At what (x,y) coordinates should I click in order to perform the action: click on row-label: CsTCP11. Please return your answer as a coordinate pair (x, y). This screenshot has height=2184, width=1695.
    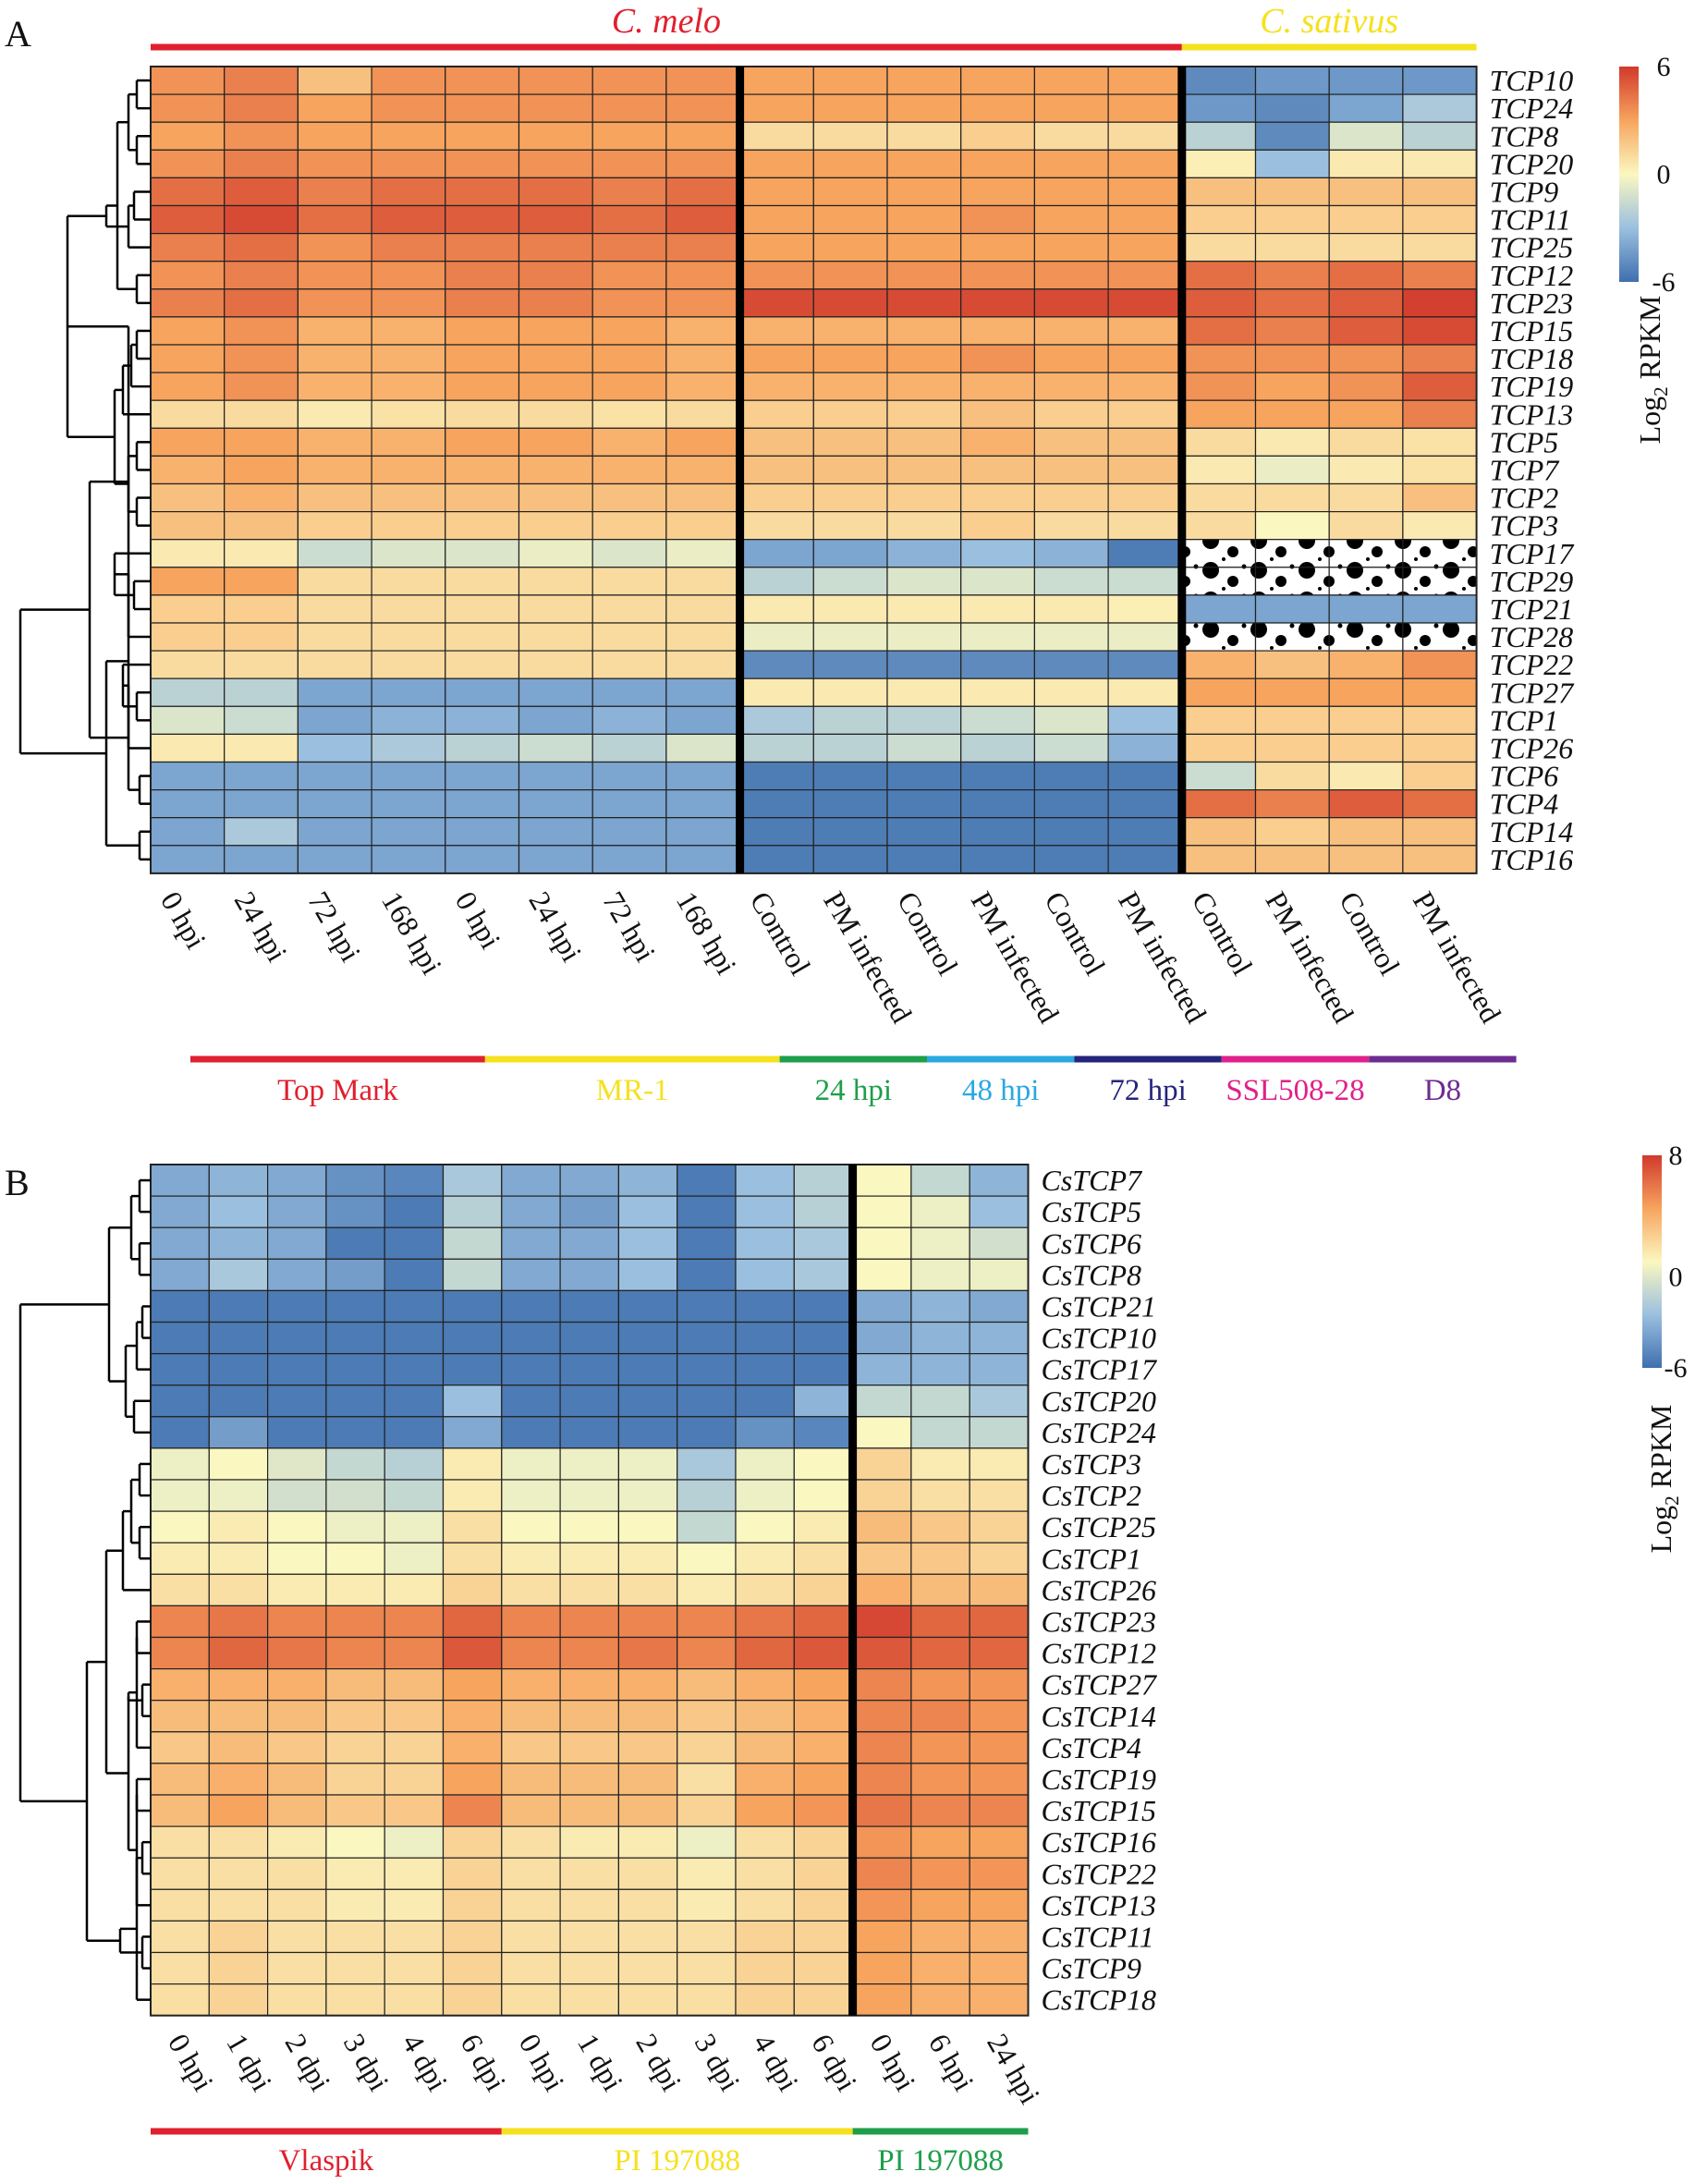
    Looking at the image, I should click on (1098, 1936).